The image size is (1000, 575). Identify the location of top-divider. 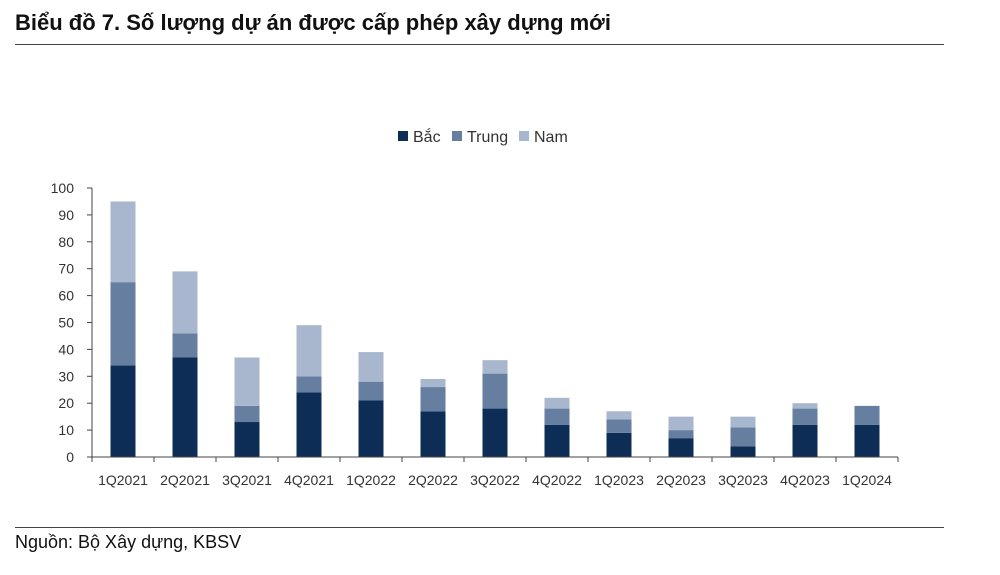
(479, 44).